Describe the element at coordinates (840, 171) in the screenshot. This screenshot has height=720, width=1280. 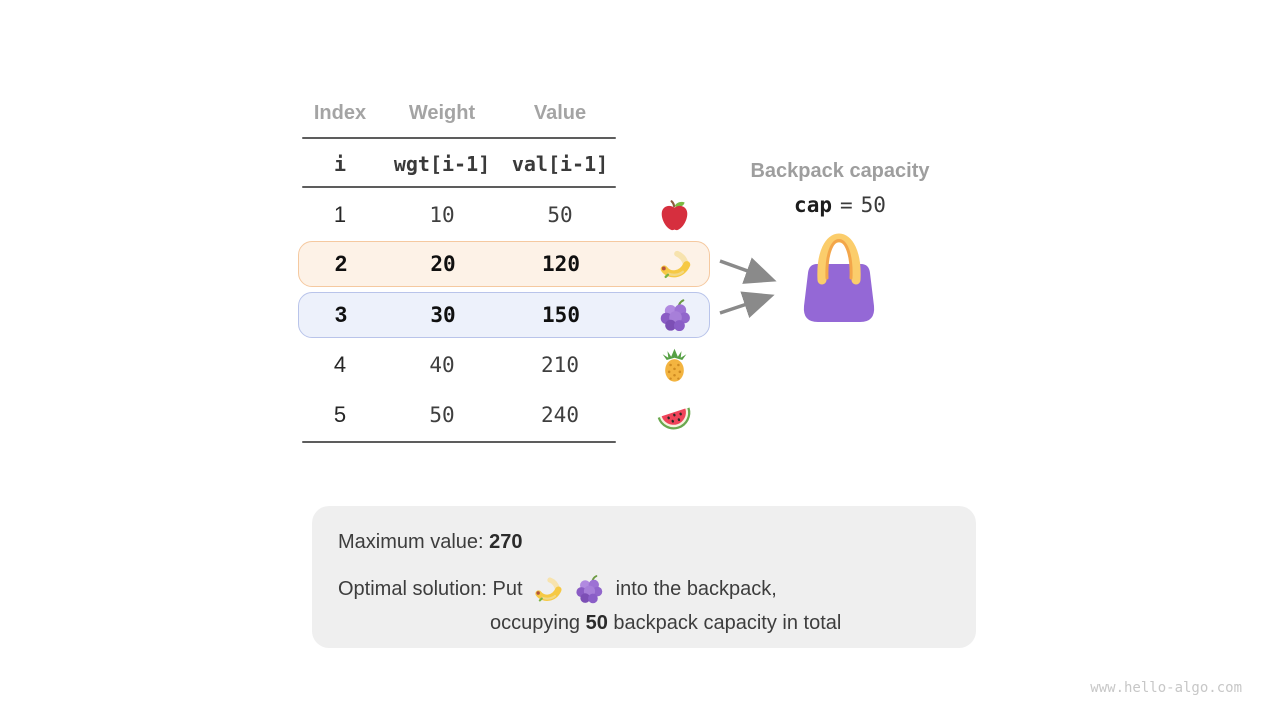
I see `backpack-capacity-title: Backpack capacity` at that location.